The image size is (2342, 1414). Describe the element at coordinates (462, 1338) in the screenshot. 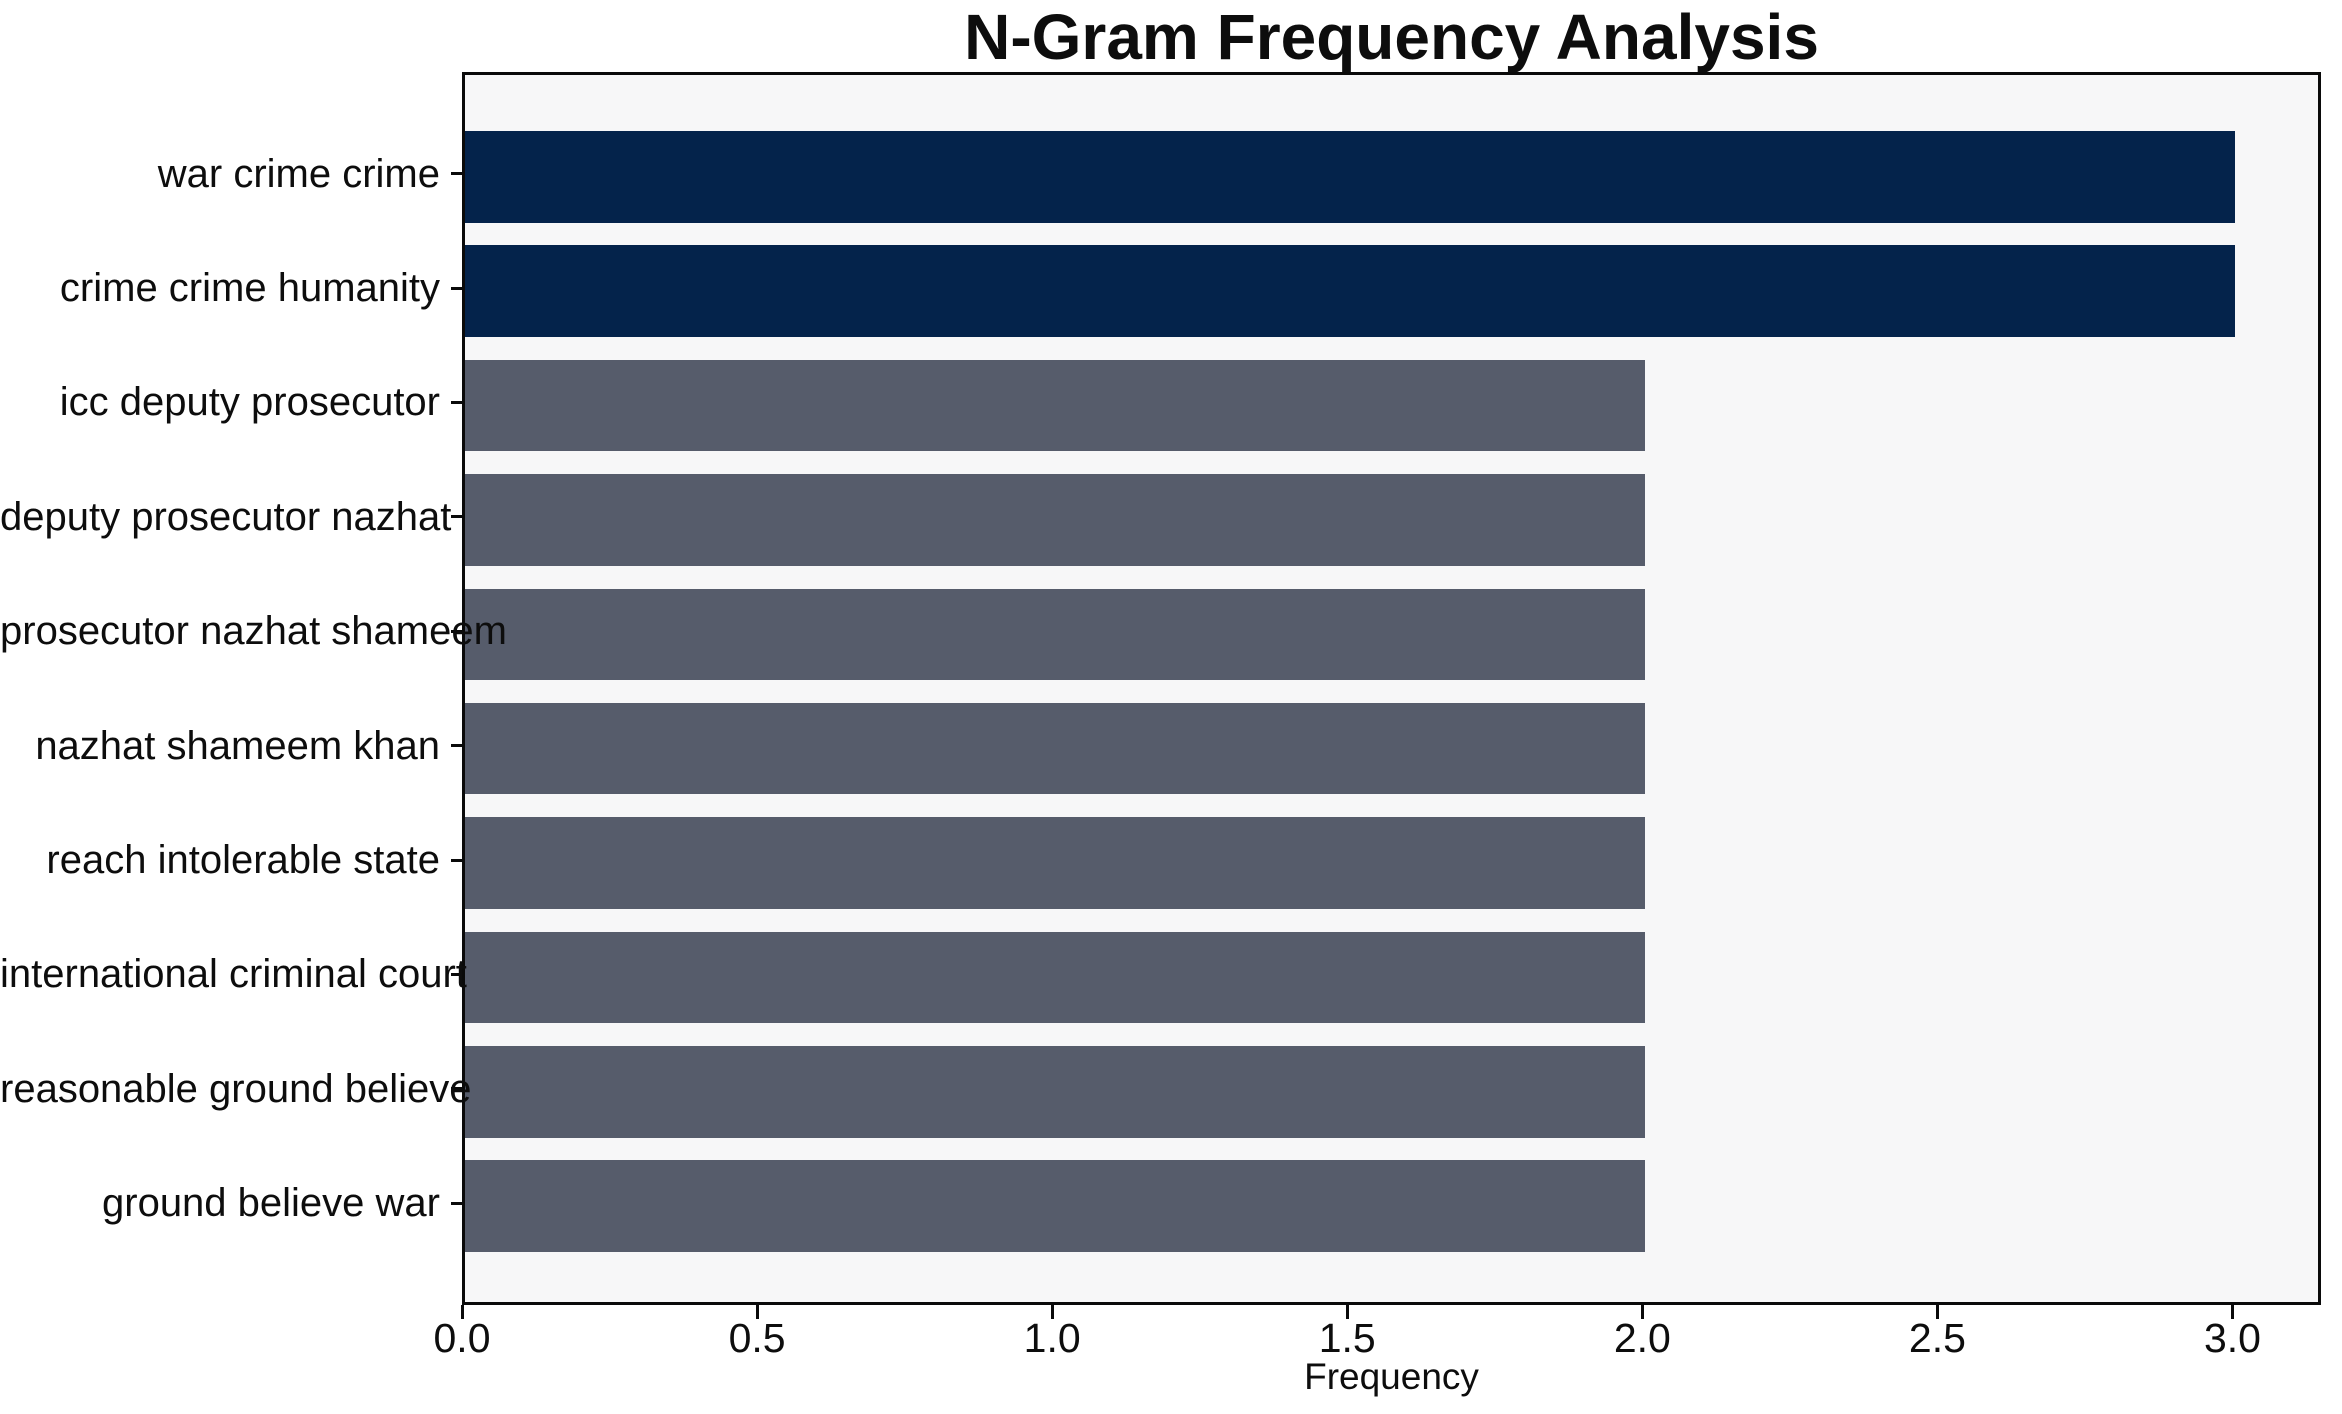

I see `x-tick-label: 0.0` at that location.